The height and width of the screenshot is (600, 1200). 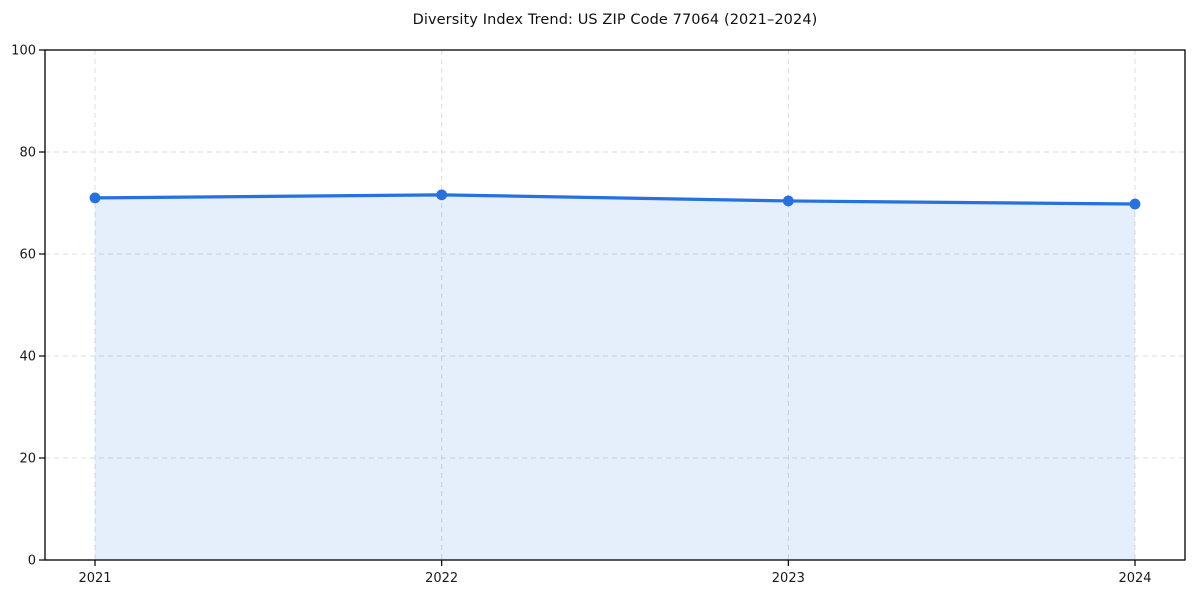 What do you see at coordinates (1134, 578) in the screenshot?
I see `x-tick-label: 2024` at bounding box center [1134, 578].